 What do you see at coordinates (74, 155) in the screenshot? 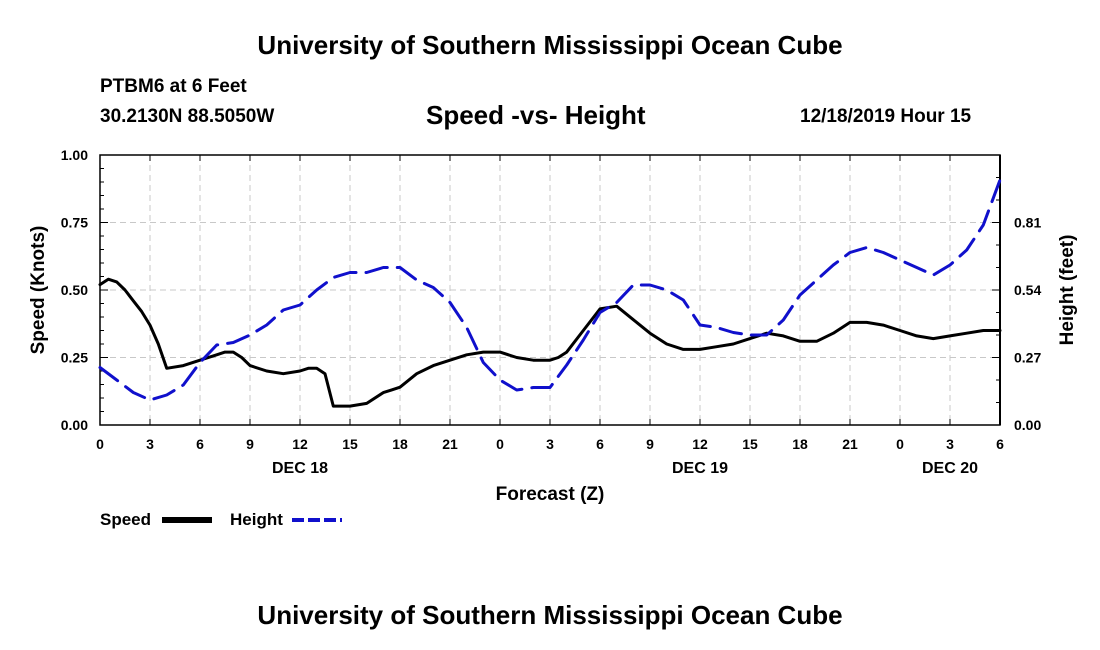
I see `y-tick-label-left: 1.00` at bounding box center [74, 155].